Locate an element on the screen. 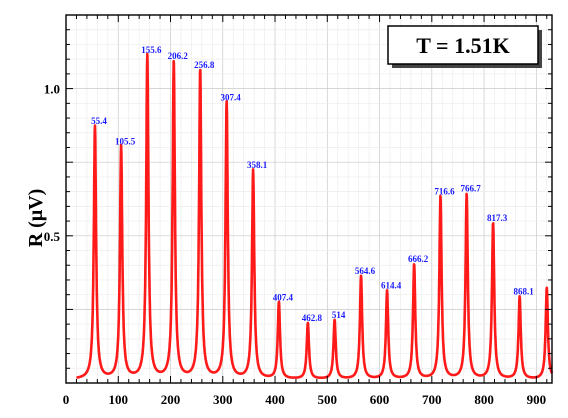  peak-label: 55.4 is located at coordinates (99, 121).